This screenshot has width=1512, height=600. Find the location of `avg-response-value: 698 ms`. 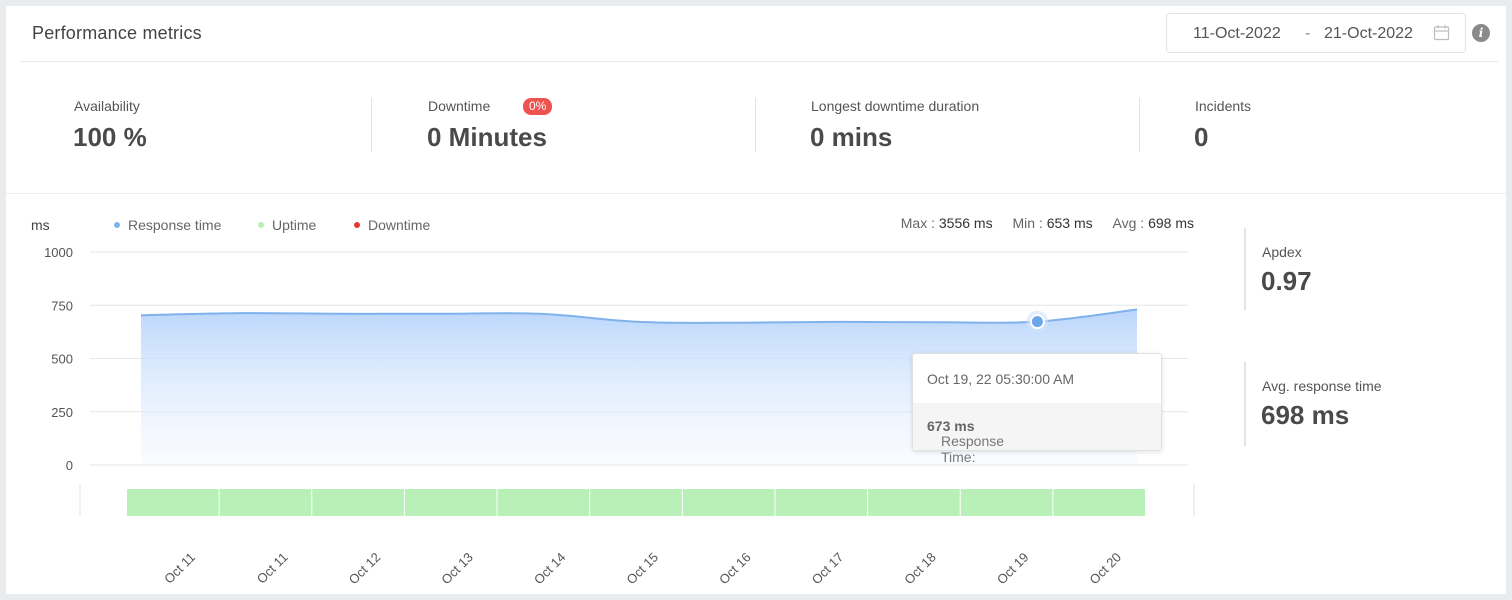

avg-response-value: 698 ms is located at coordinates (1305, 415).